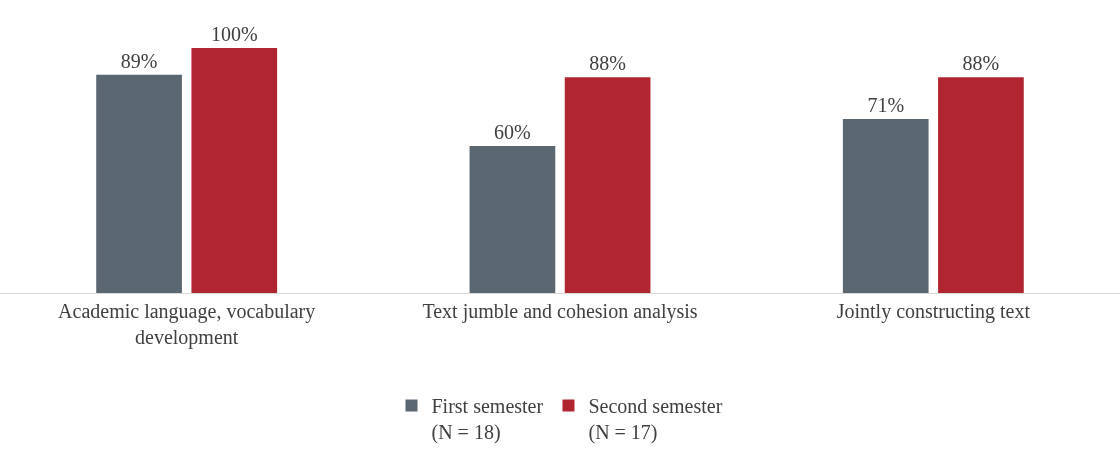 This screenshot has height=451, width=1120. Describe the element at coordinates (512, 131) in the screenshot. I see `data-label: 60%` at that location.